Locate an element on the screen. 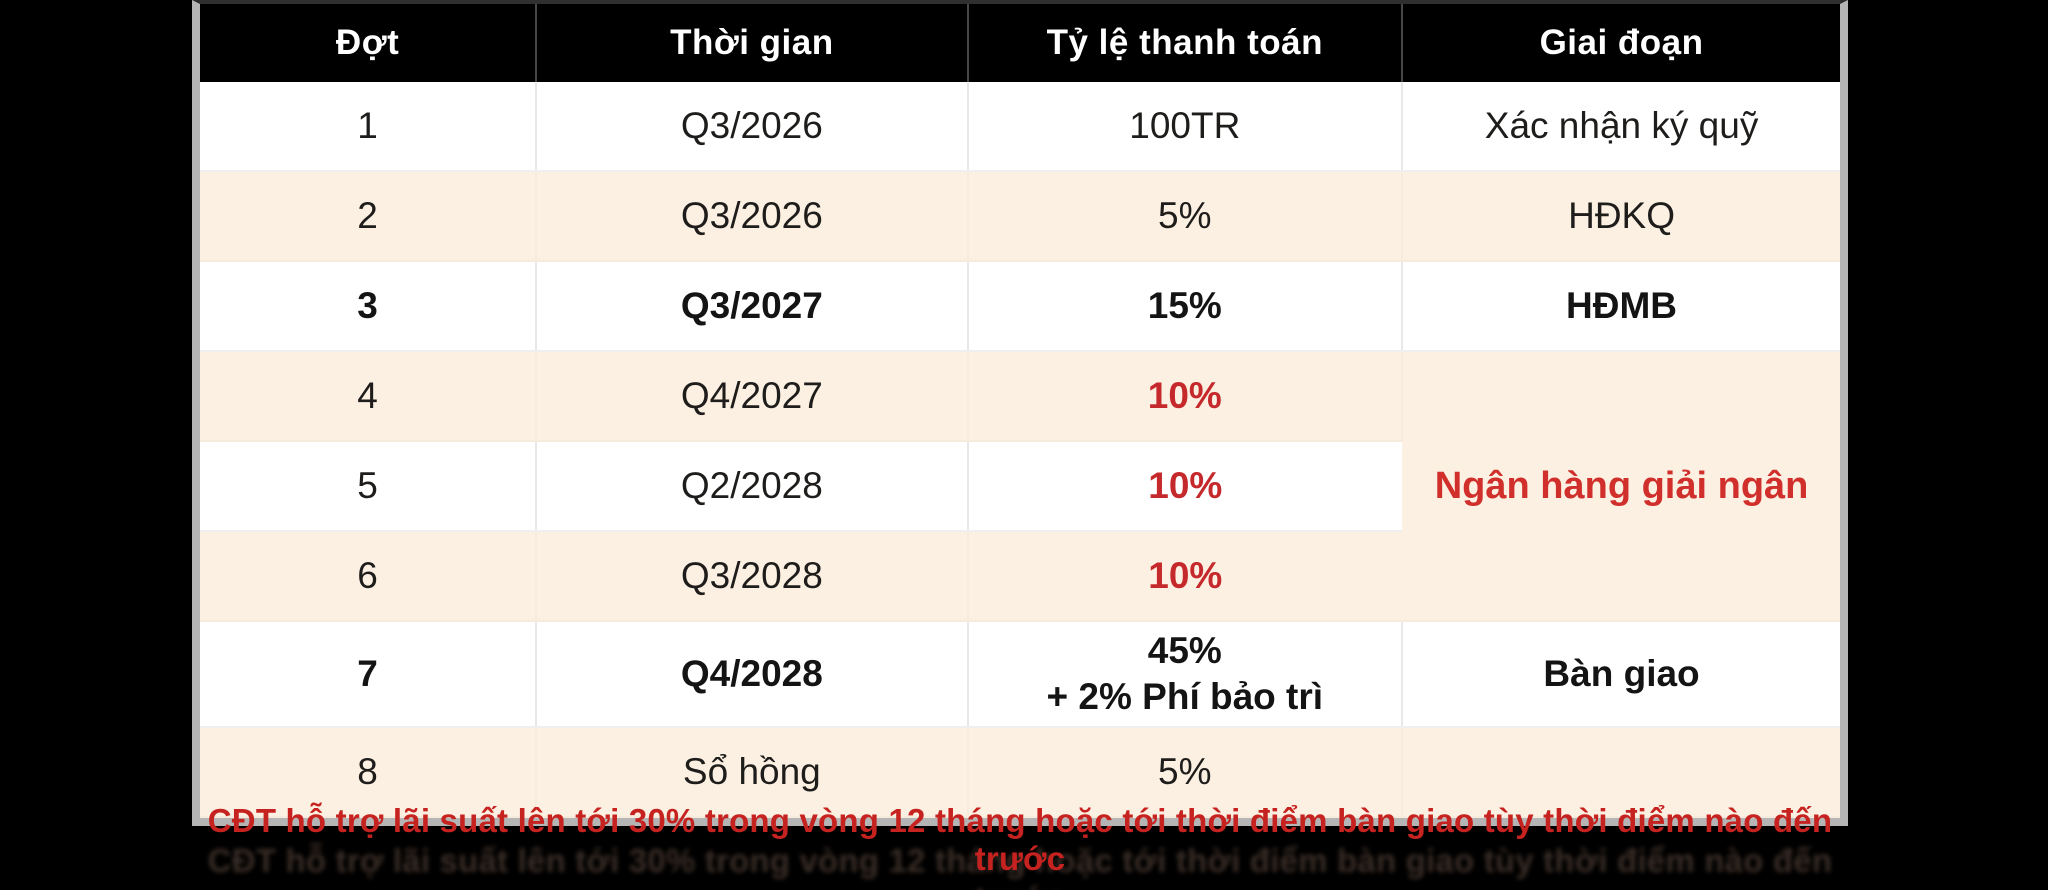  cell-stage: HĐKQ is located at coordinates (1621, 216).